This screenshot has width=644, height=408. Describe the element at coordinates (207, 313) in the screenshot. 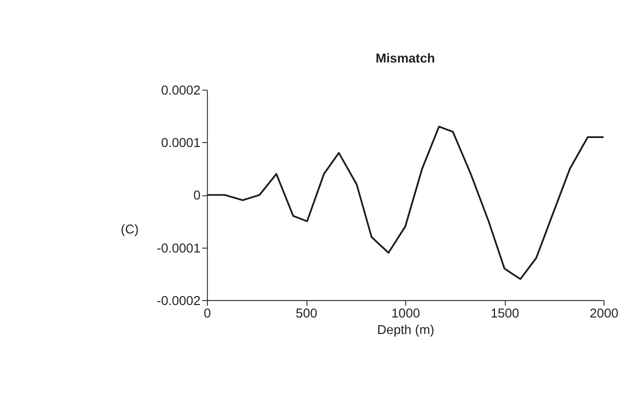

I see `x-tick-label: 0` at that location.